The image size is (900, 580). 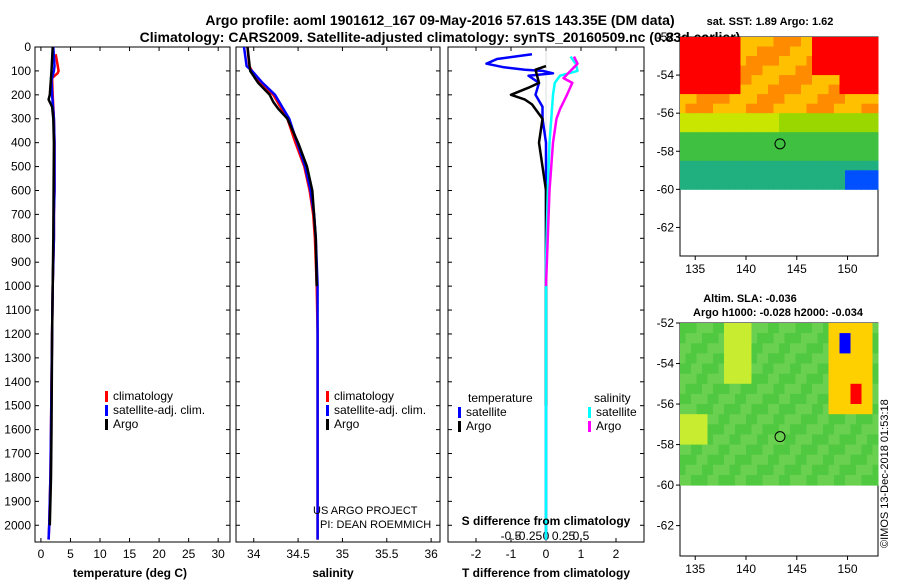 What do you see at coordinates (848, 569) in the screenshot?
I see `sla_map-x-tick-label: 150` at bounding box center [848, 569].